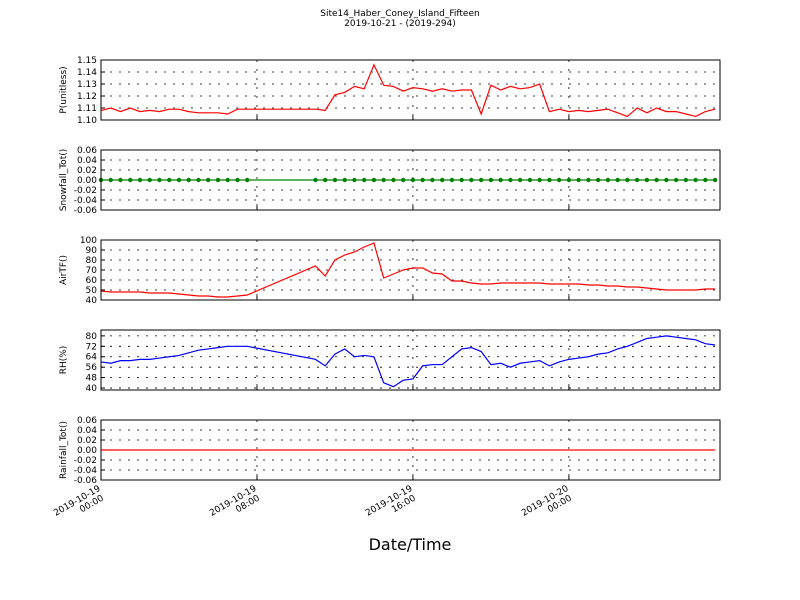 This screenshot has height=600, width=800. What do you see at coordinates (64, 180) in the screenshot?
I see `y-axis-label: Snowfall_Tot()` at bounding box center [64, 180].